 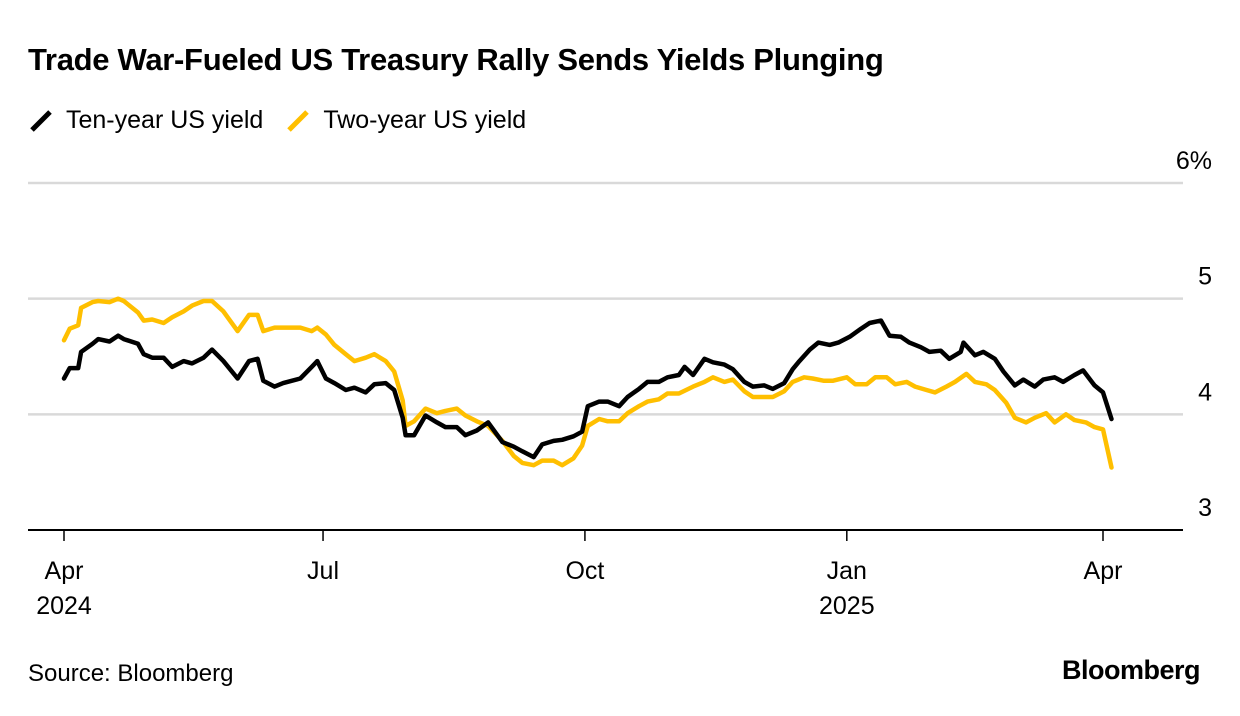 What do you see at coordinates (323, 571) in the screenshot?
I see `x-tick-label: Jul` at bounding box center [323, 571].